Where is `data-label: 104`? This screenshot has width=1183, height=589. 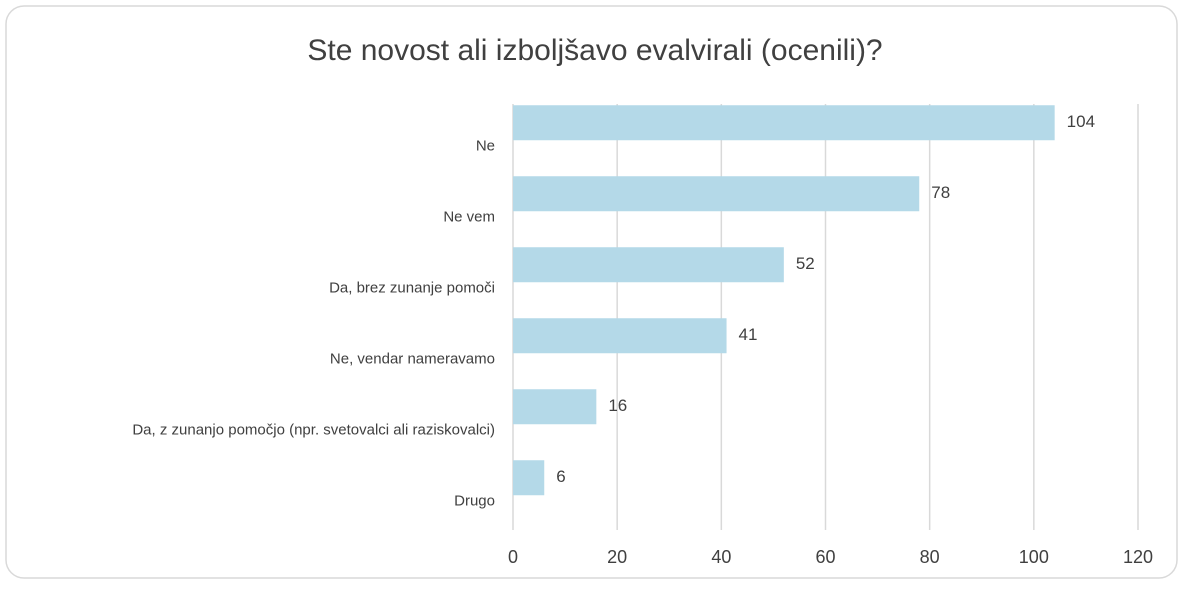
data-label: 104 is located at coordinates (1081, 121).